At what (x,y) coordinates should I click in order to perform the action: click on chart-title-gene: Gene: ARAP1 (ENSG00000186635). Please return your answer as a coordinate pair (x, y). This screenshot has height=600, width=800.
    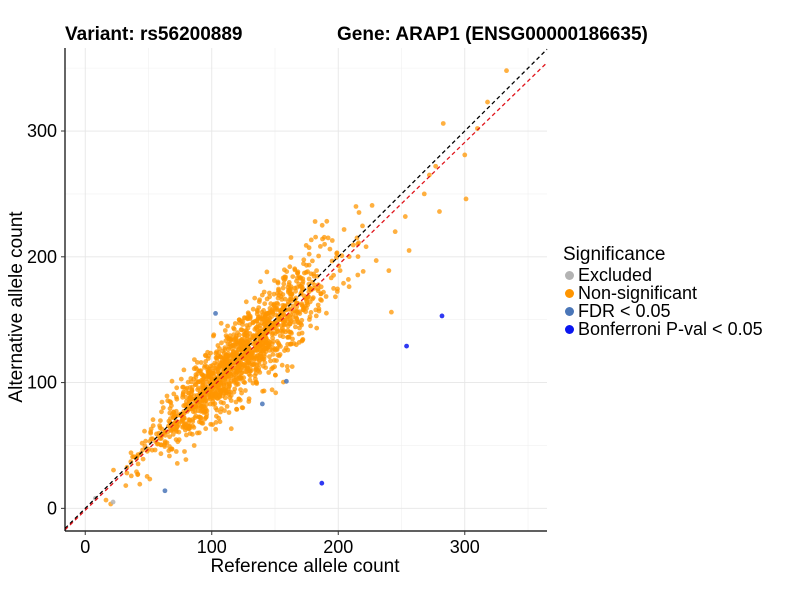
    Looking at the image, I should click on (492, 34).